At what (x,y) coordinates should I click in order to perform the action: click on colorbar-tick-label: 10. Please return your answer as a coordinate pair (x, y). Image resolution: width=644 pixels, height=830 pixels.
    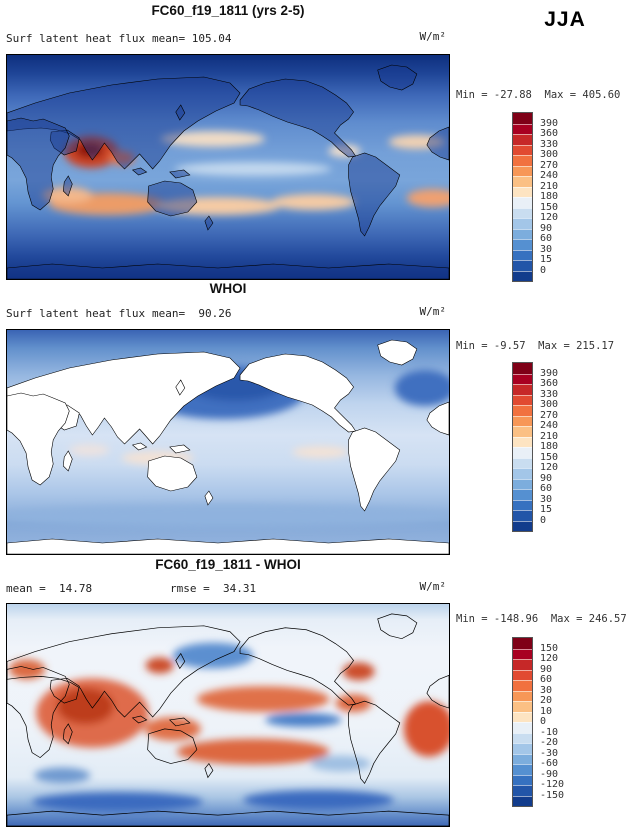
    Looking at the image, I should click on (546, 711).